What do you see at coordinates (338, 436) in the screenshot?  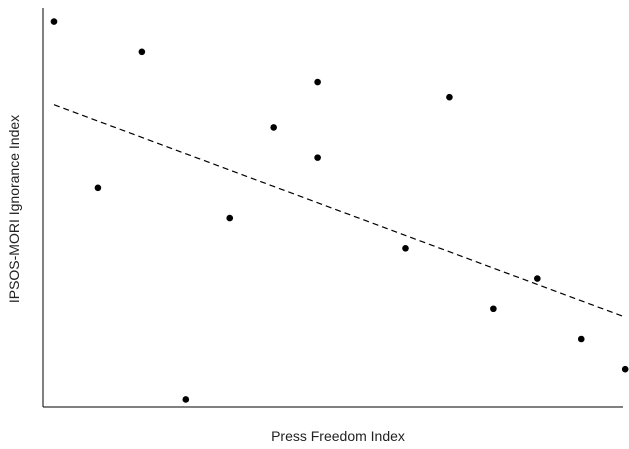 I see `x-axis-label: Press Freedom Index` at bounding box center [338, 436].